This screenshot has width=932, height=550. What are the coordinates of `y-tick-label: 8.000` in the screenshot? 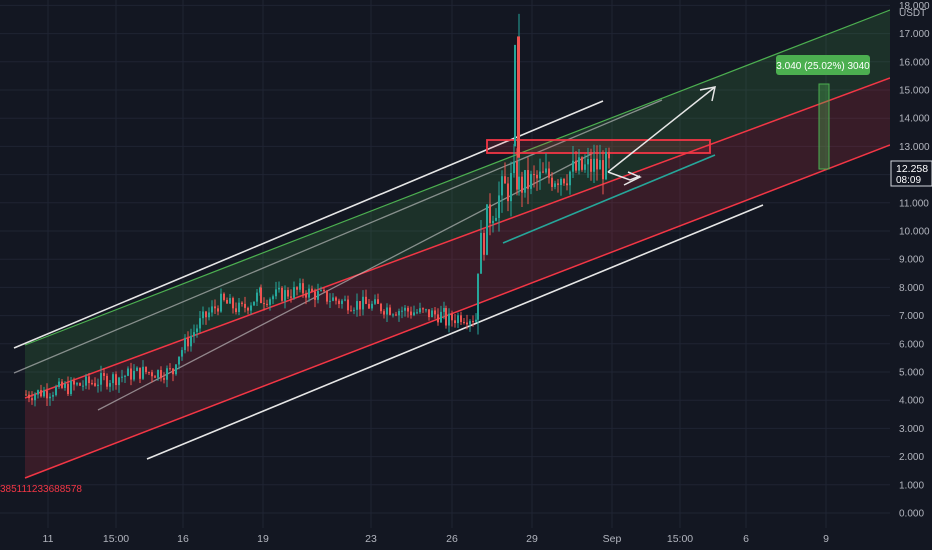 It's located at (911, 288).